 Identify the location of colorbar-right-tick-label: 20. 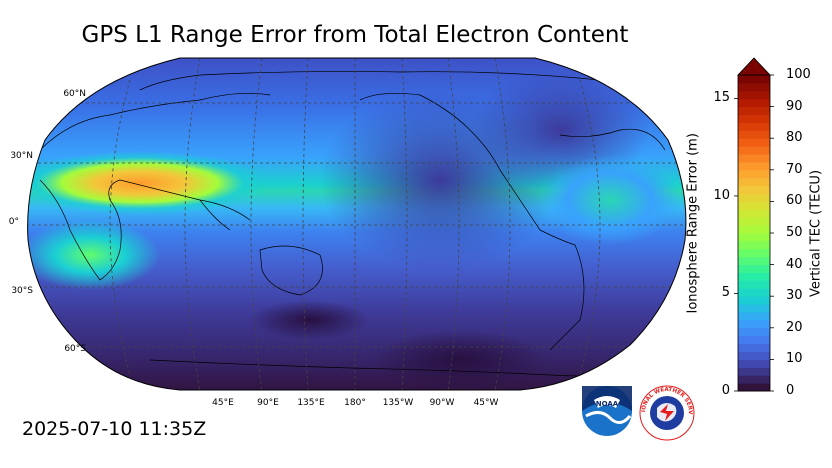
(794, 327).